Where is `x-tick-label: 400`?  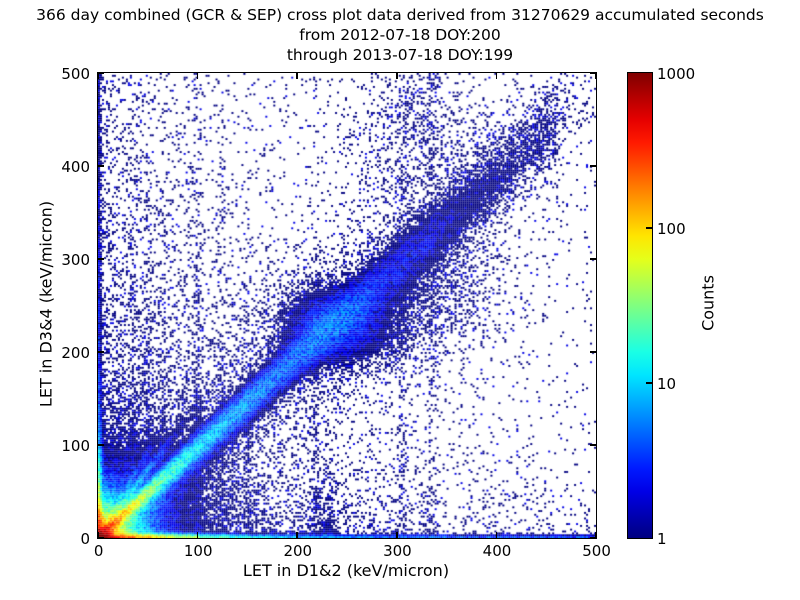 x-tick-label: 400 is located at coordinates (497, 551).